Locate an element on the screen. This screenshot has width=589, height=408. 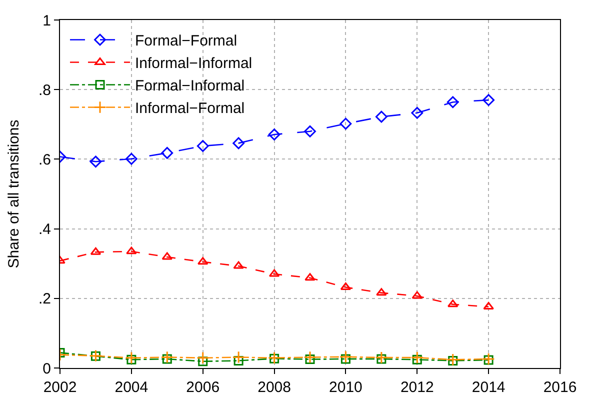
y-axis-title: Share of all transitions is located at coordinates (14, 194).